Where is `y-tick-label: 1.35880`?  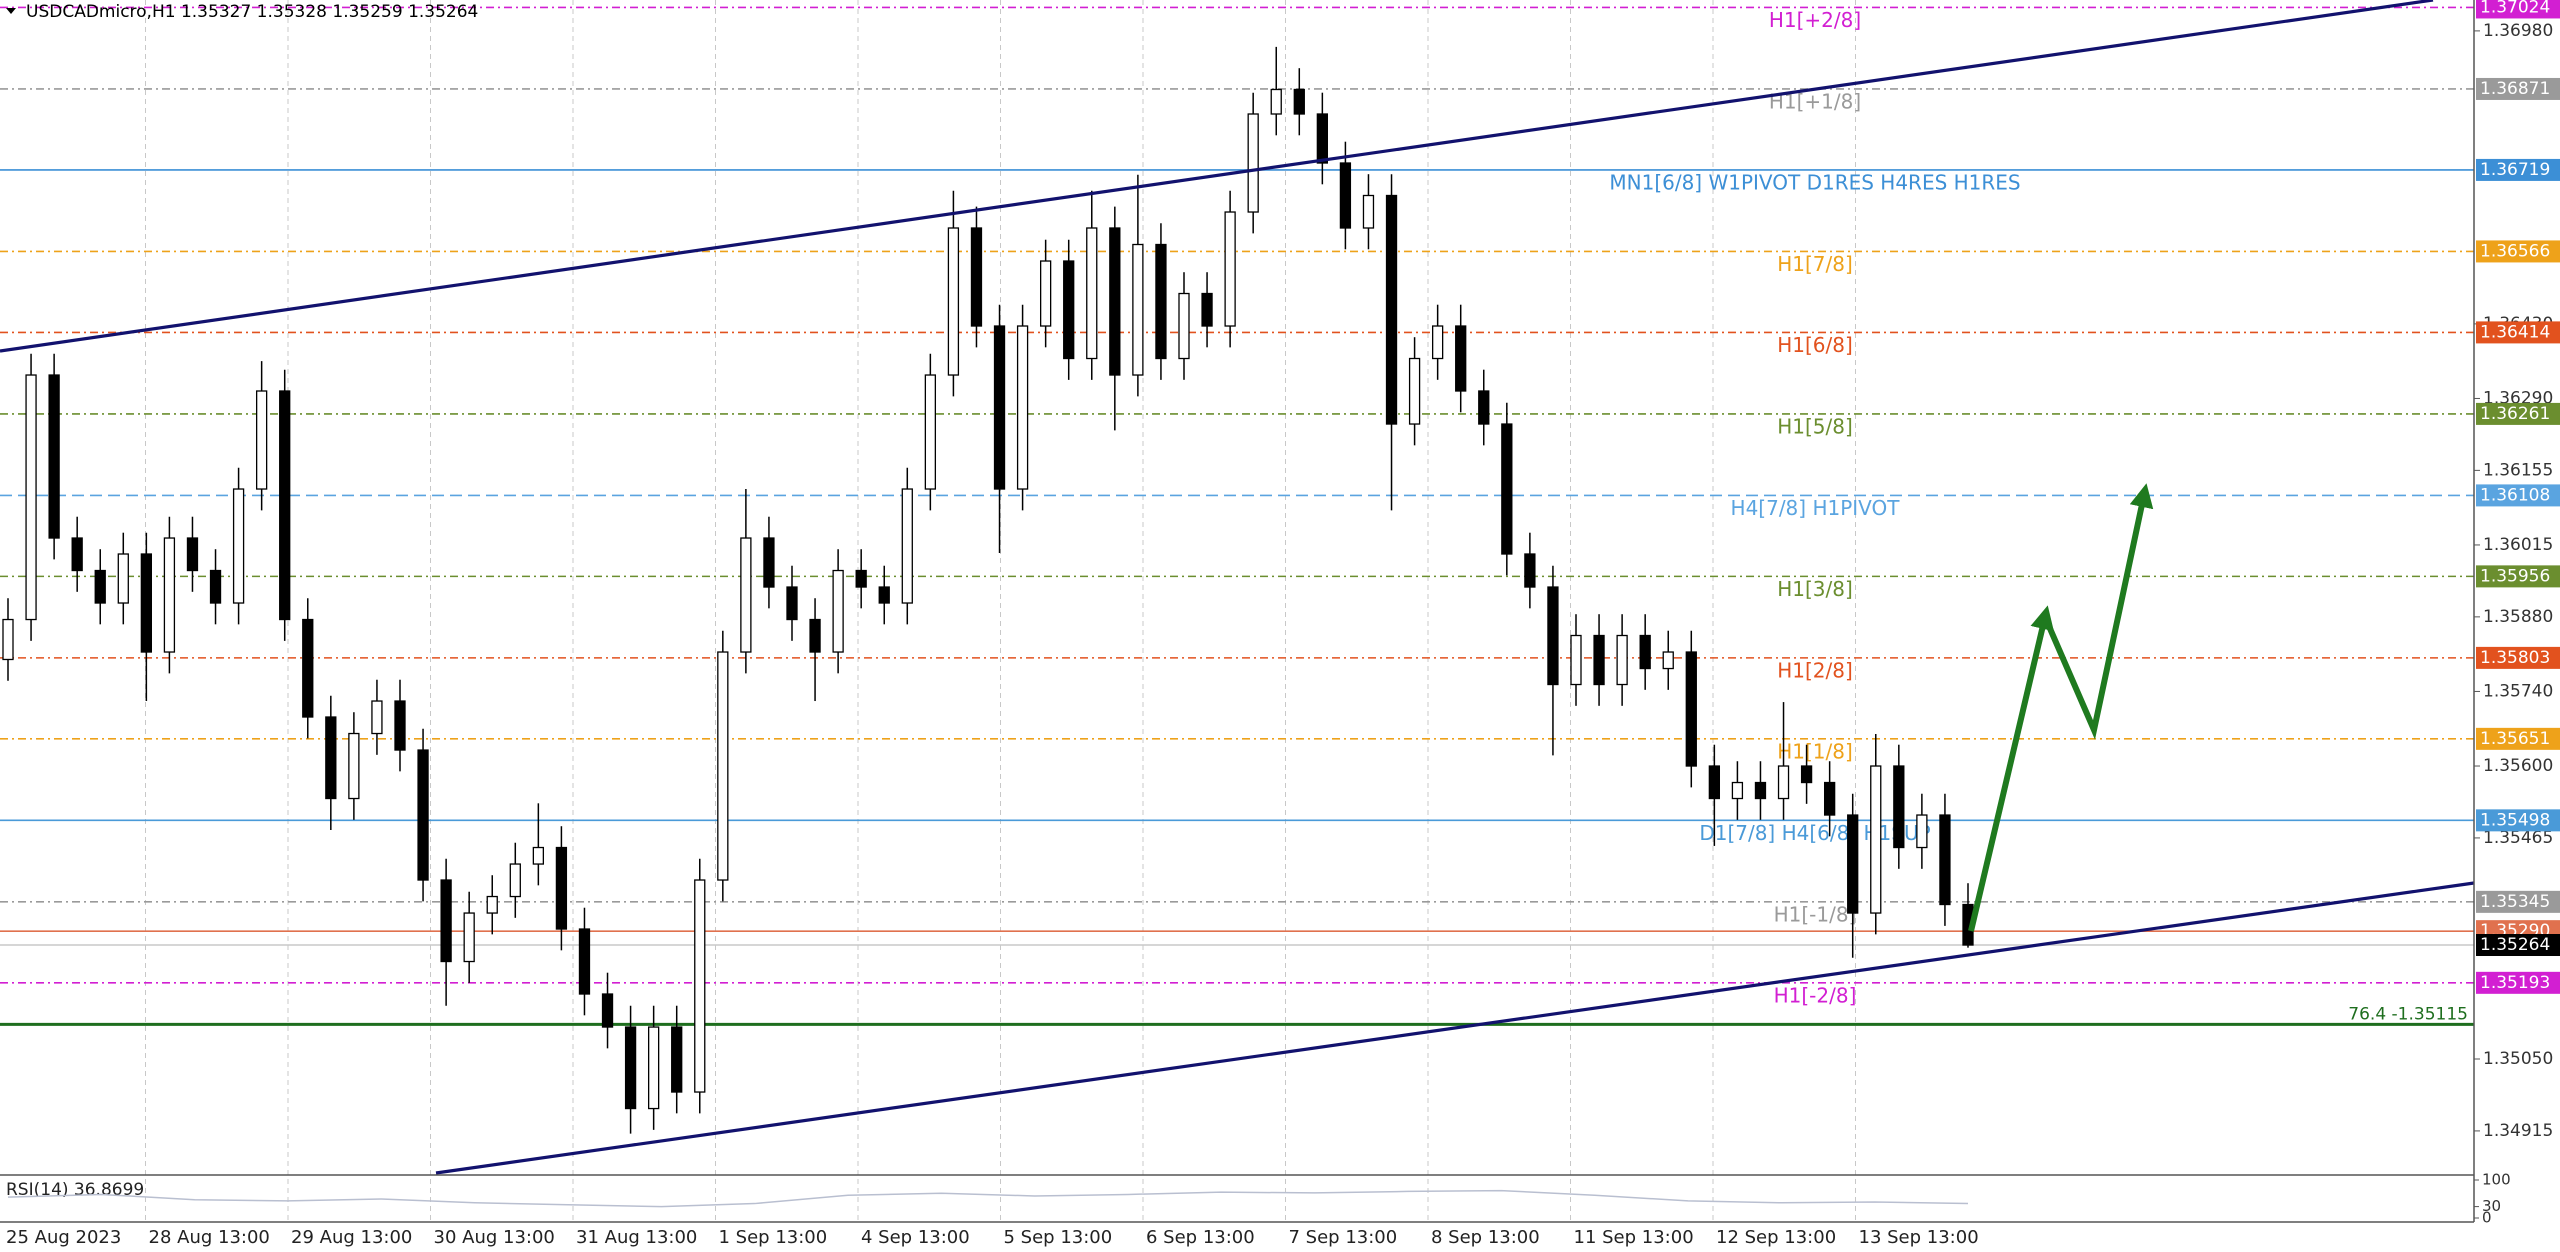
y-tick-label: 1.35880 is located at coordinates (2518, 617).